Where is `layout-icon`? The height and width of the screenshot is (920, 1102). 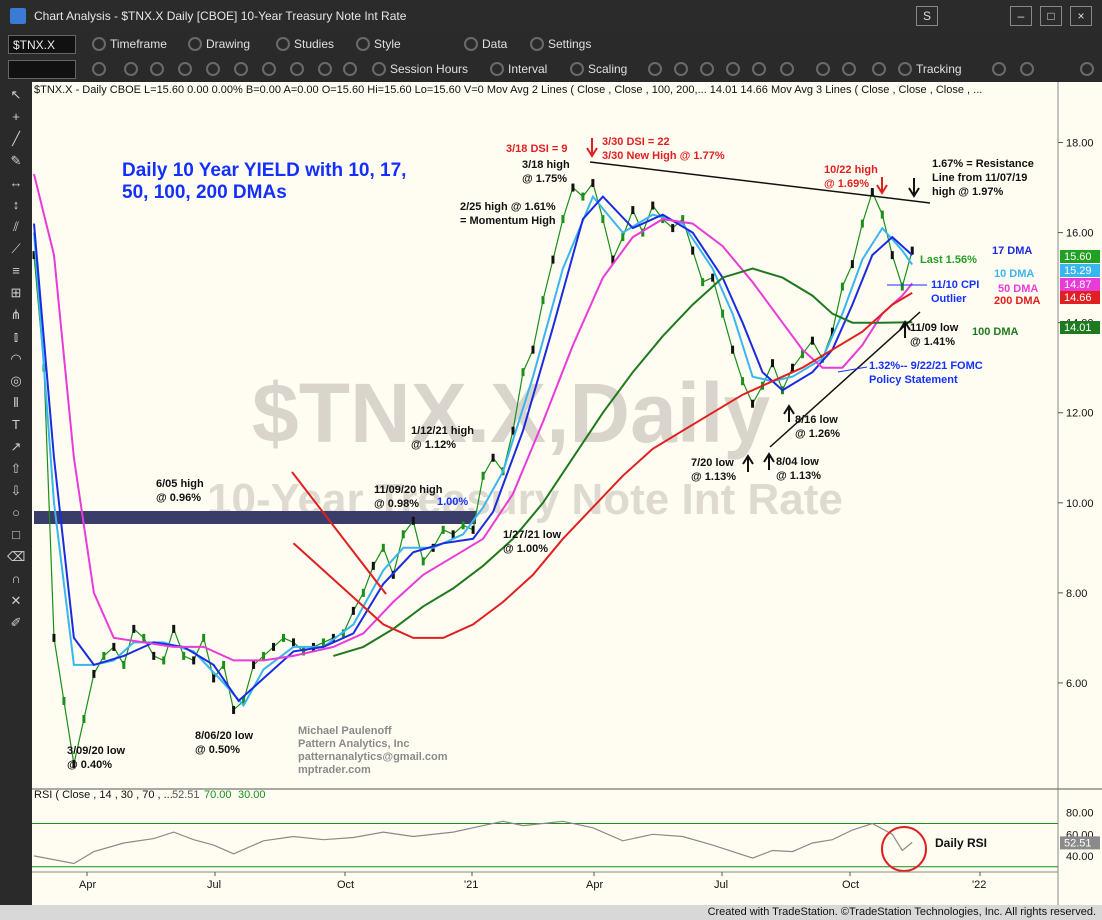
layout-icon is located at coordinates (325, 69).